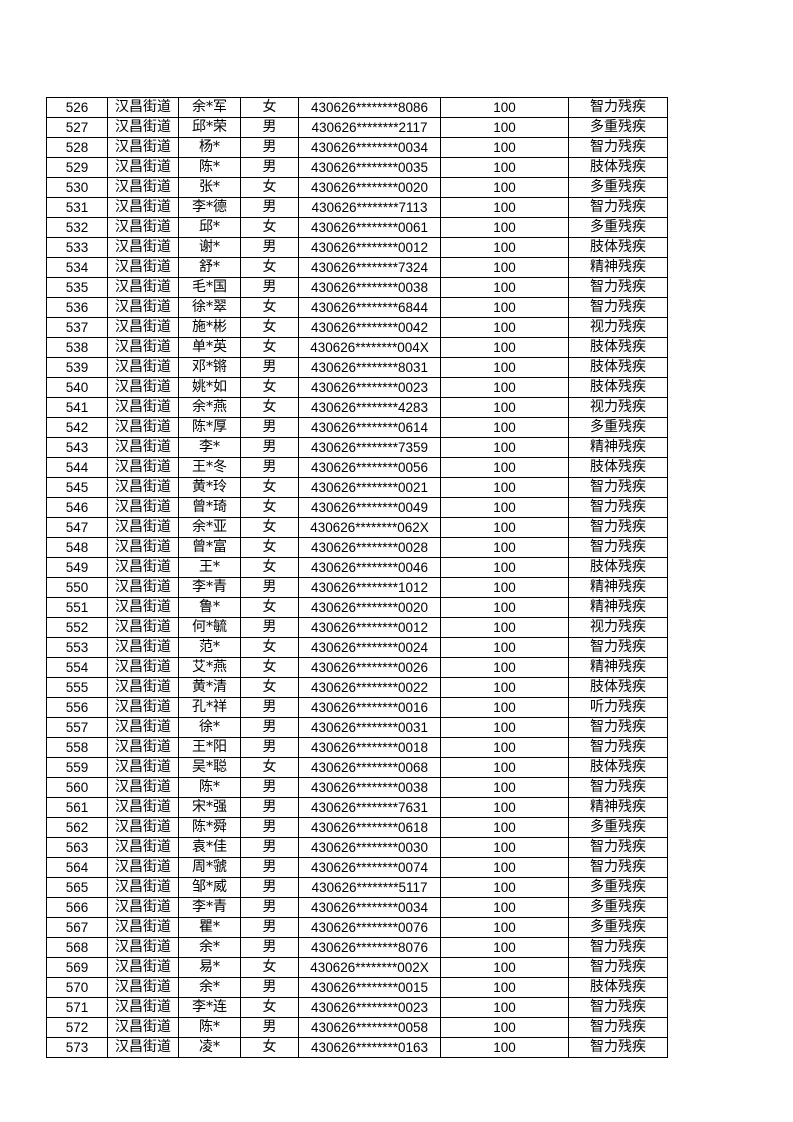 The image size is (793, 1122). What do you see at coordinates (77, 287) in the screenshot?
I see `row-number-cell: 535` at bounding box center [77, 287].